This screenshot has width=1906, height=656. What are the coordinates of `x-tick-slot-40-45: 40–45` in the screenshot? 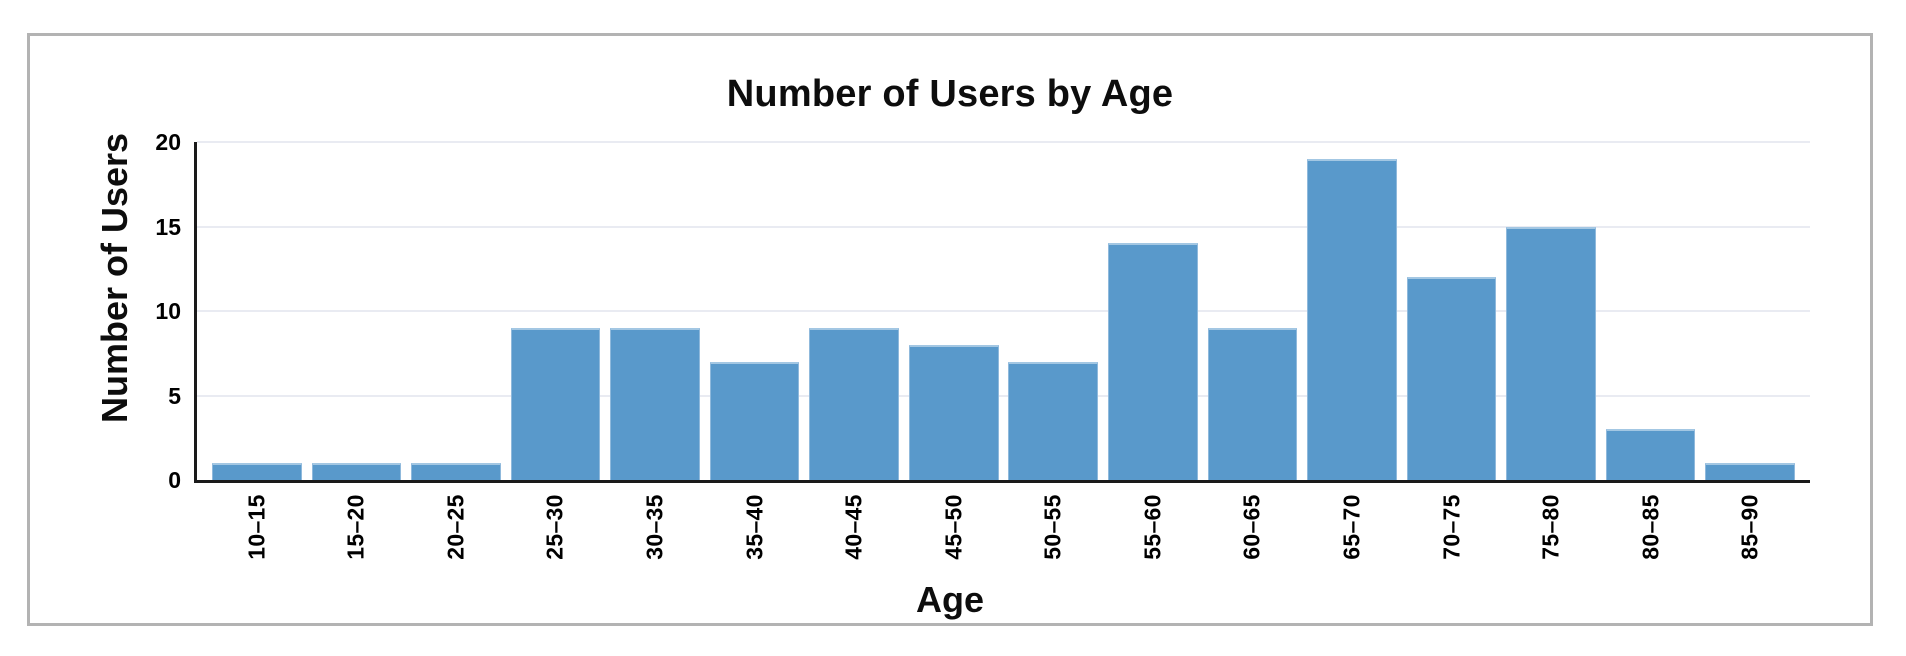 It's located at (854, 527).